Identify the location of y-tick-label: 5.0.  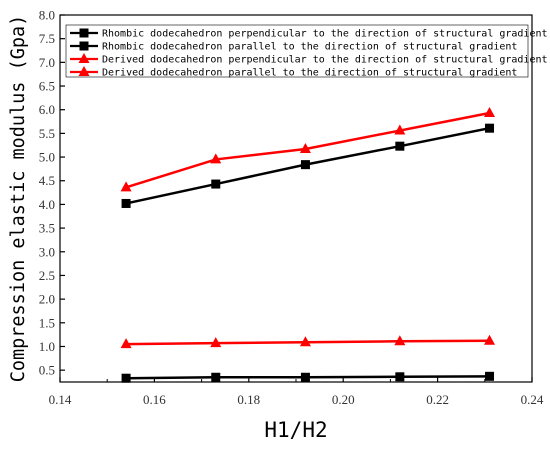
(47, 157).